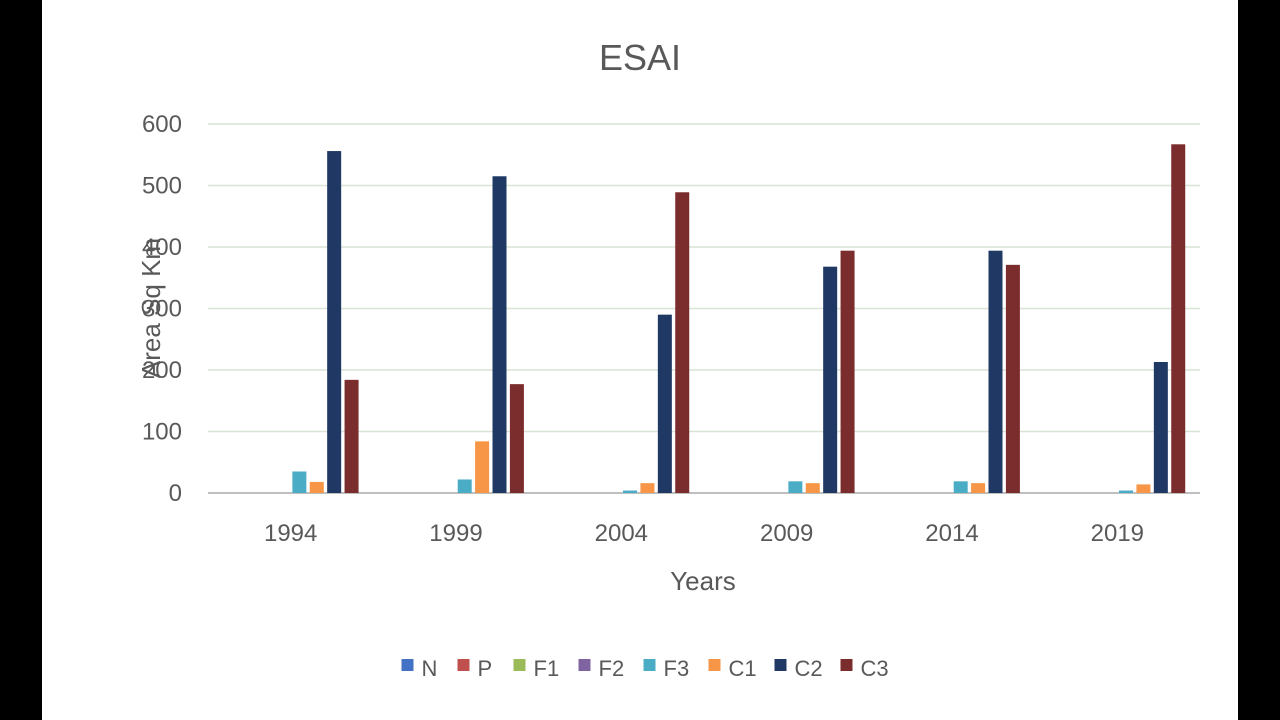 This screenshot has width=1280, height=720. What do you see at coordinates (463, 665) in the screenshot?
I see `legend-swatch-p` at bounding box center [463, 665].